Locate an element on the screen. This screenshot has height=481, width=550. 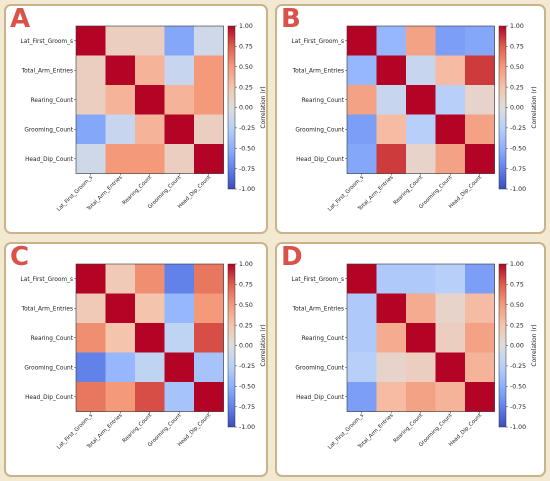
row-label-rearing-count: Rearing_Count is located at coordinates (323, 339).